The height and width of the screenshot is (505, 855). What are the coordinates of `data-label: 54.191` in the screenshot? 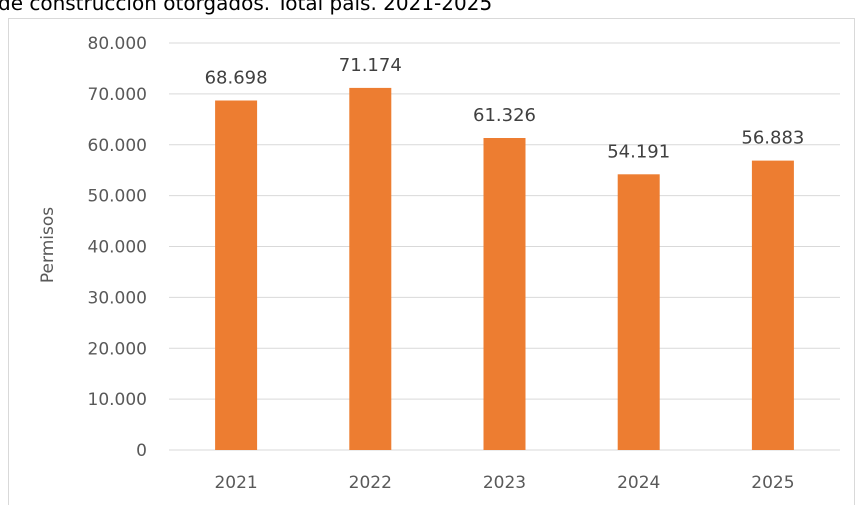 It's located at (638, 151).